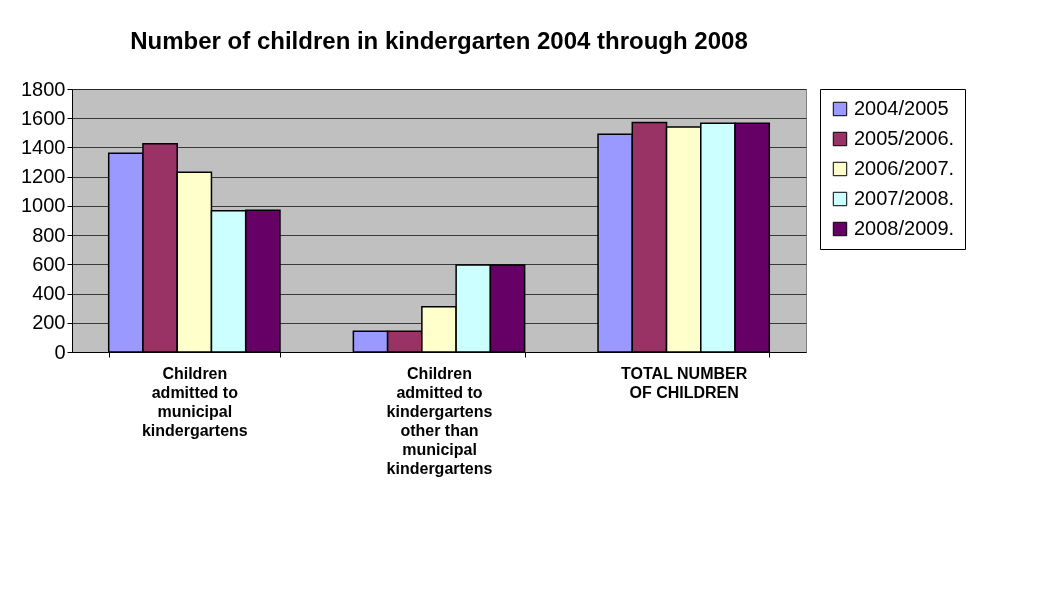  I want to click on x-tick-label: Children admitted to kindergartens other than municipal kindergartens, so click(439, 420).